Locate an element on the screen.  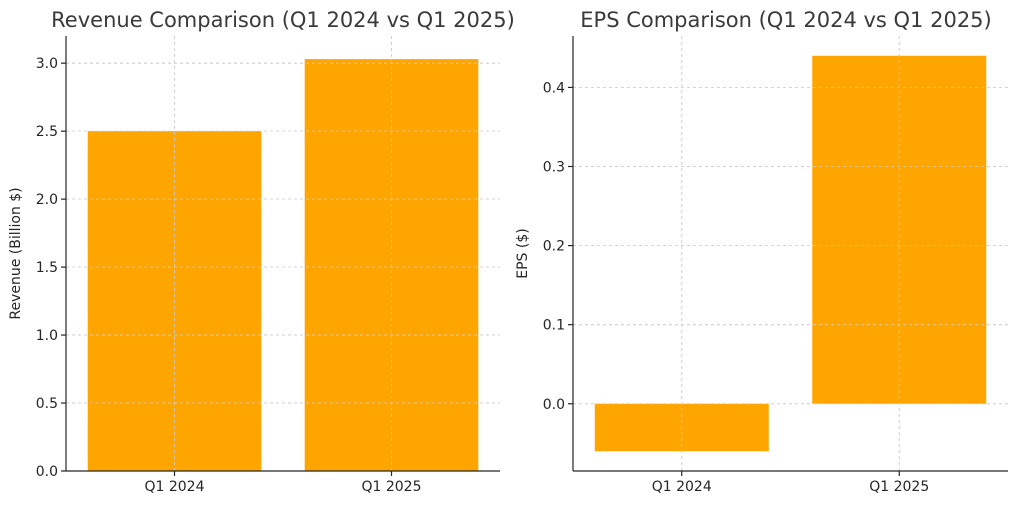
revenue-y-tick-label: 1.5 is located at coordinates (47, 268).